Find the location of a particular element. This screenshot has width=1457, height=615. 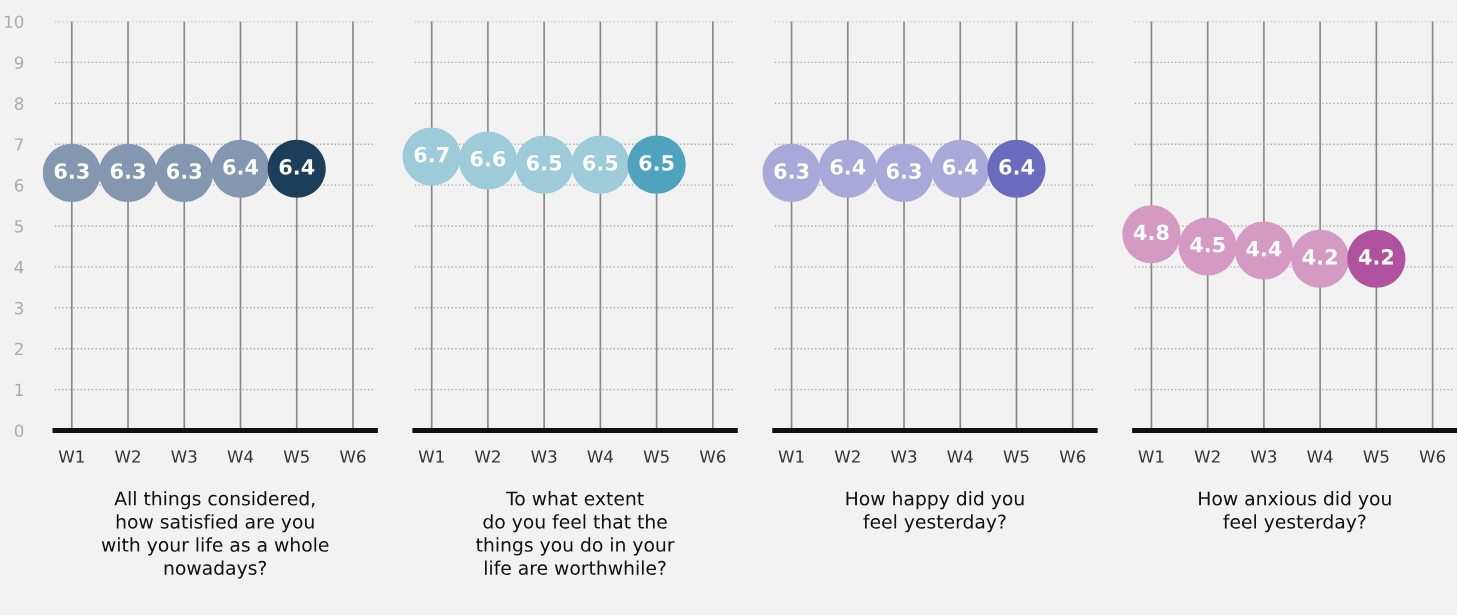

y-tick-label: 9 is located at coordinates (19, 62).